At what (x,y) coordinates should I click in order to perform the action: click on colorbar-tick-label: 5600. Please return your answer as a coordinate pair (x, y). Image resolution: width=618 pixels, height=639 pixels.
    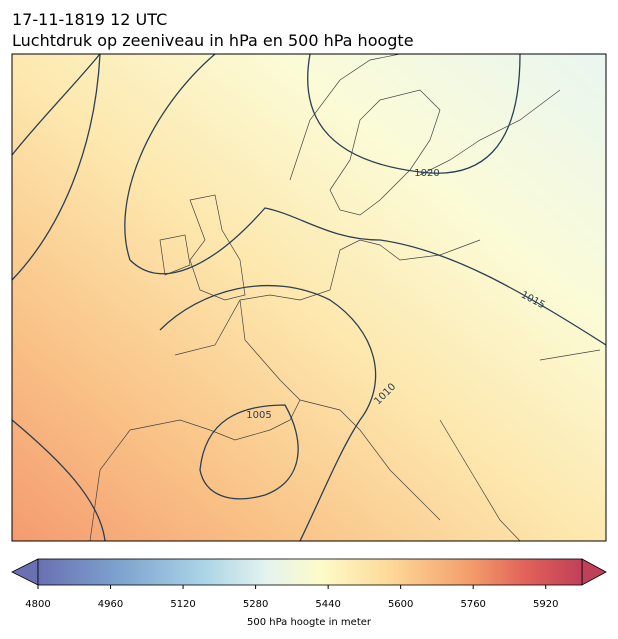
    Looking at the image, I should click on (400, 604).